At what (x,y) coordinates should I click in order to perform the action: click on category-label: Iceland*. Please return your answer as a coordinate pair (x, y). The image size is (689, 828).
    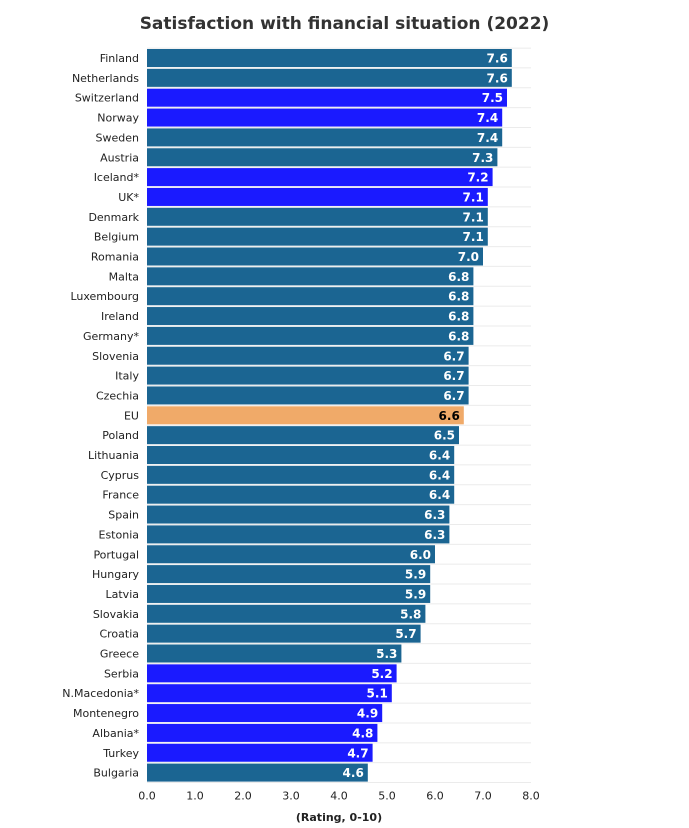
    Looking at the image, I should click on (117, 177).